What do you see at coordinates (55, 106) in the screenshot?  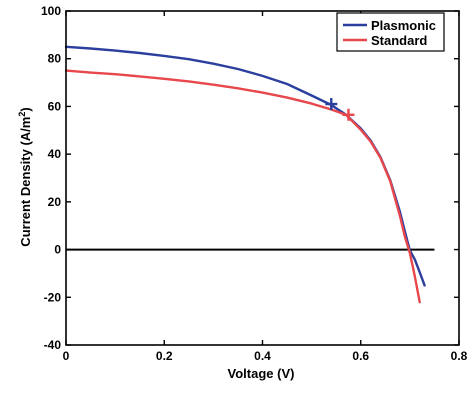 I see `y-tick-label: 60` at bounding box center [55, 106].